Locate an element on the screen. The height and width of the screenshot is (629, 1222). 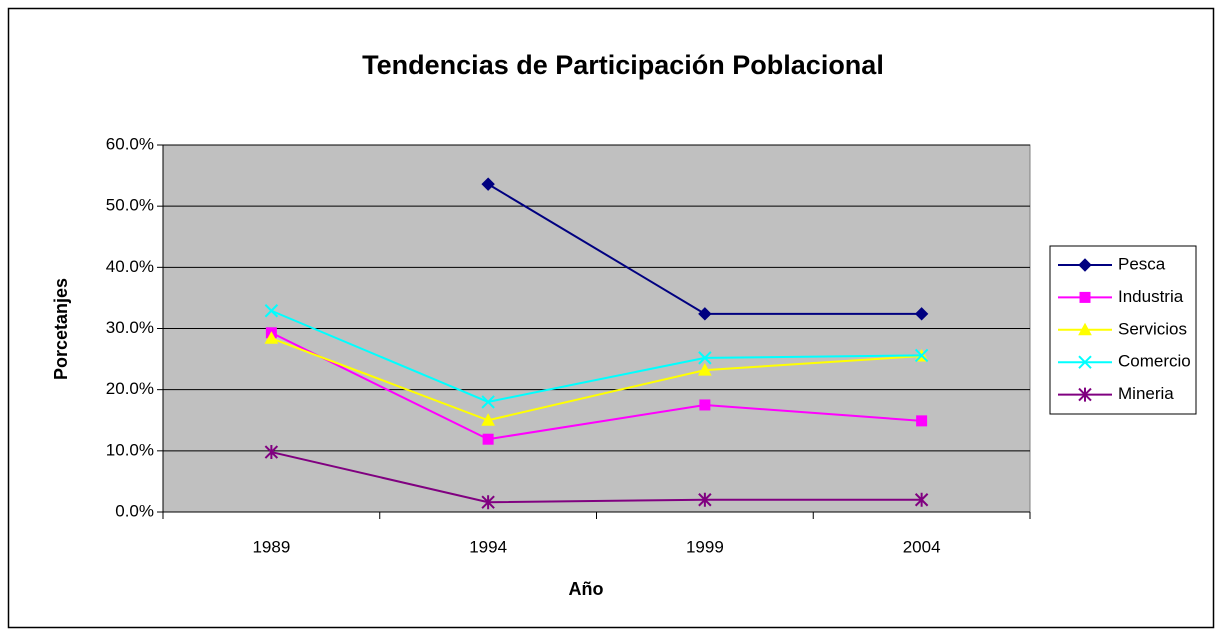
x-tick-label: 1994 is located at coordinates (488, 546).